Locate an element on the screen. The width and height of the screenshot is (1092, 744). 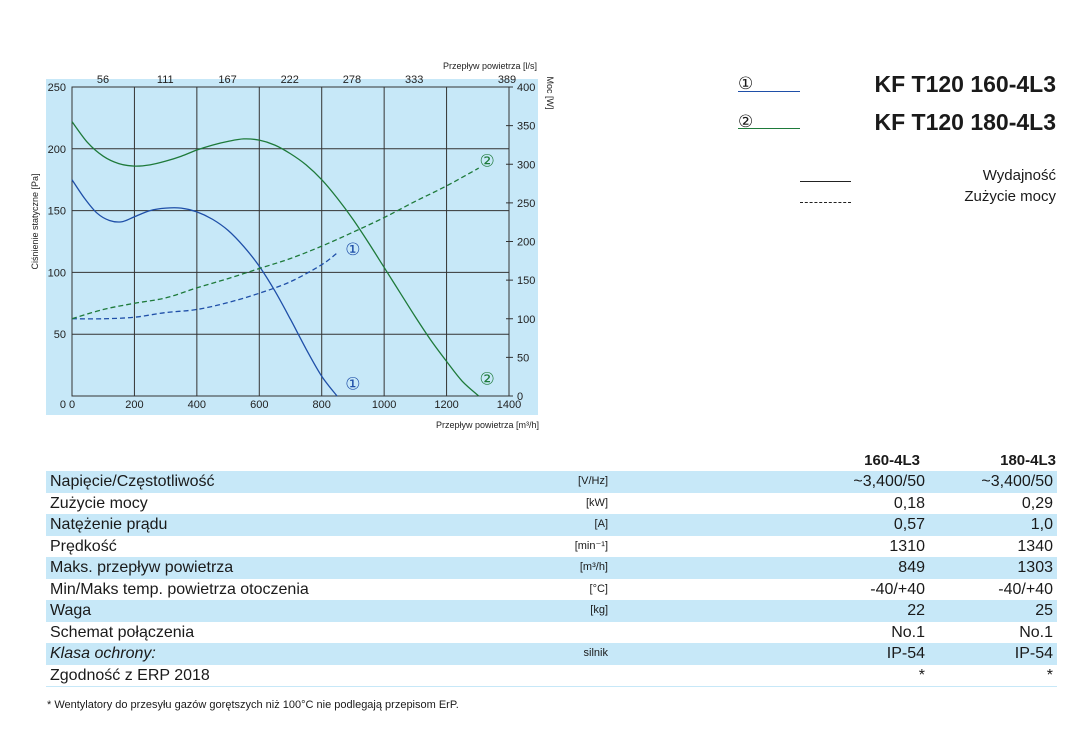
row-value-160: 1310 is located at coordinates (907, 546).